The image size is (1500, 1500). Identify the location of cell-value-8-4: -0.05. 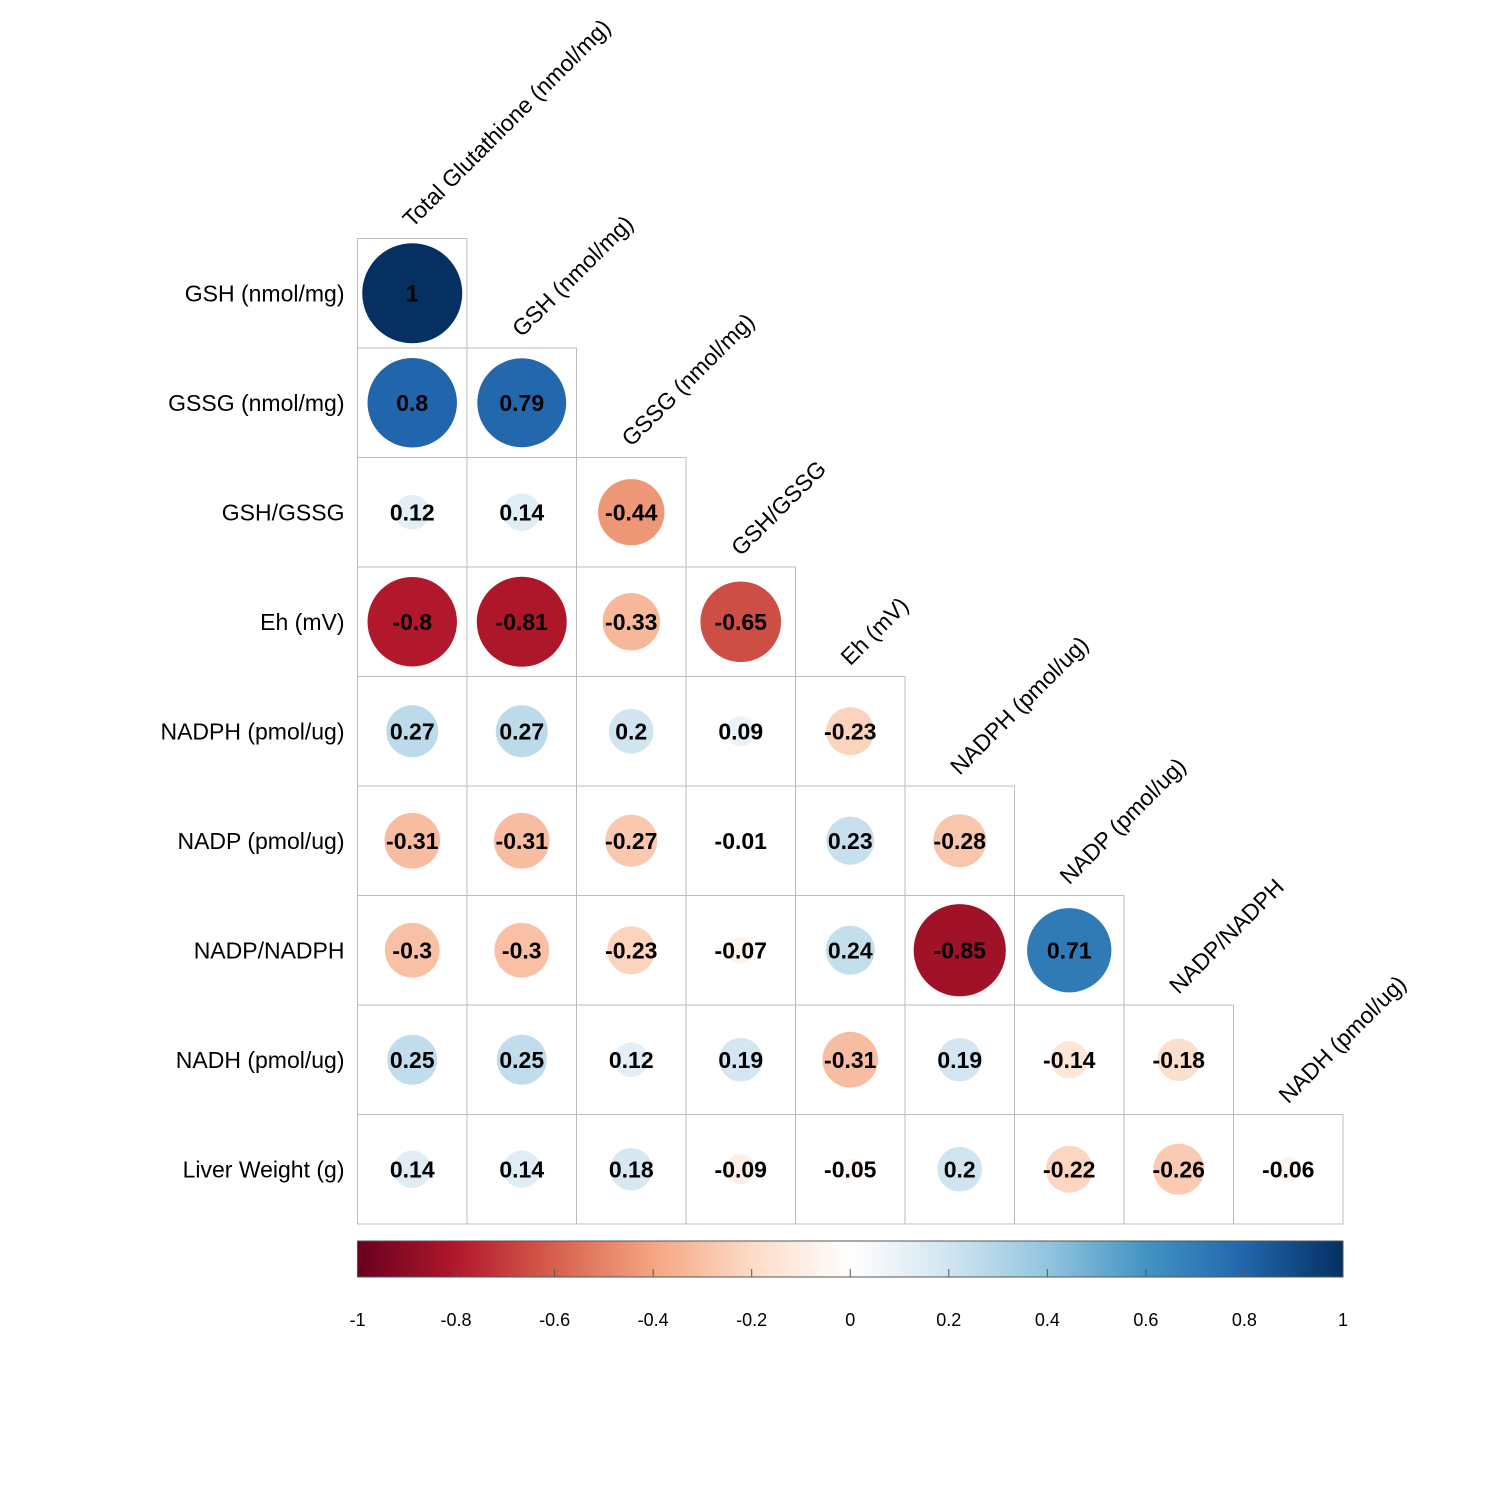
(850, 1169).